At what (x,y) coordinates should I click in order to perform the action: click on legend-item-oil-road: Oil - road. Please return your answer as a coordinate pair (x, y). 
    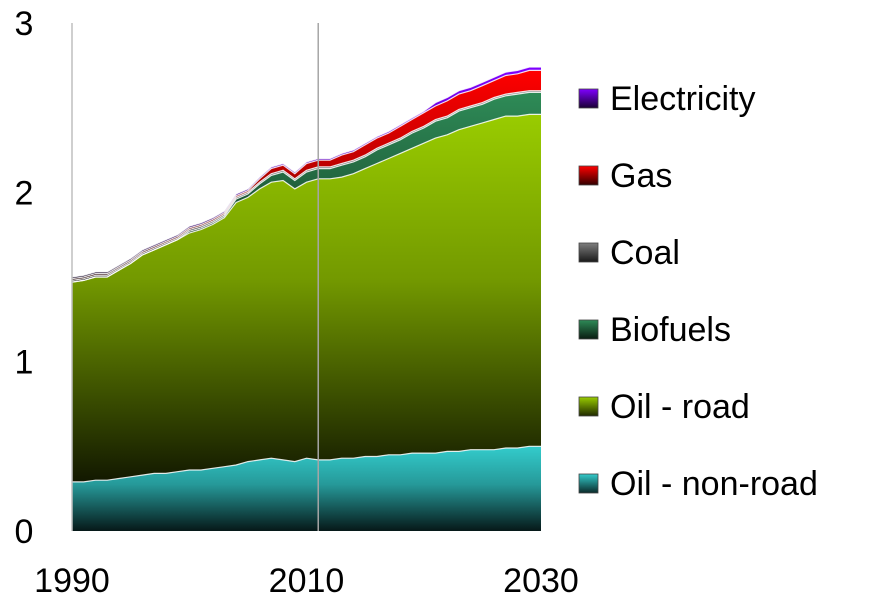
    Looking at the image, I should click on (664, 407).